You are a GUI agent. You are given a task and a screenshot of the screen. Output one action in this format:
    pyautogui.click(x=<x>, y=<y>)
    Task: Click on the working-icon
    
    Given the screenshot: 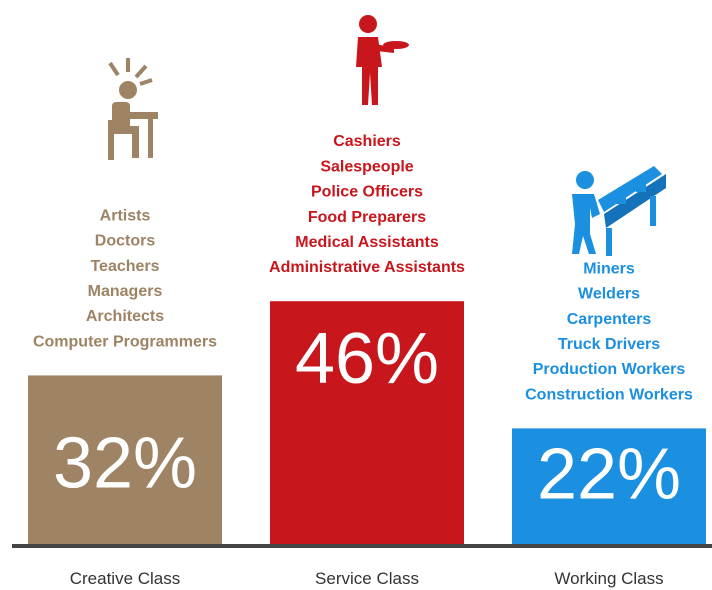 What is the action you would take?
    pyautogui.click(x=619, y=211)
    